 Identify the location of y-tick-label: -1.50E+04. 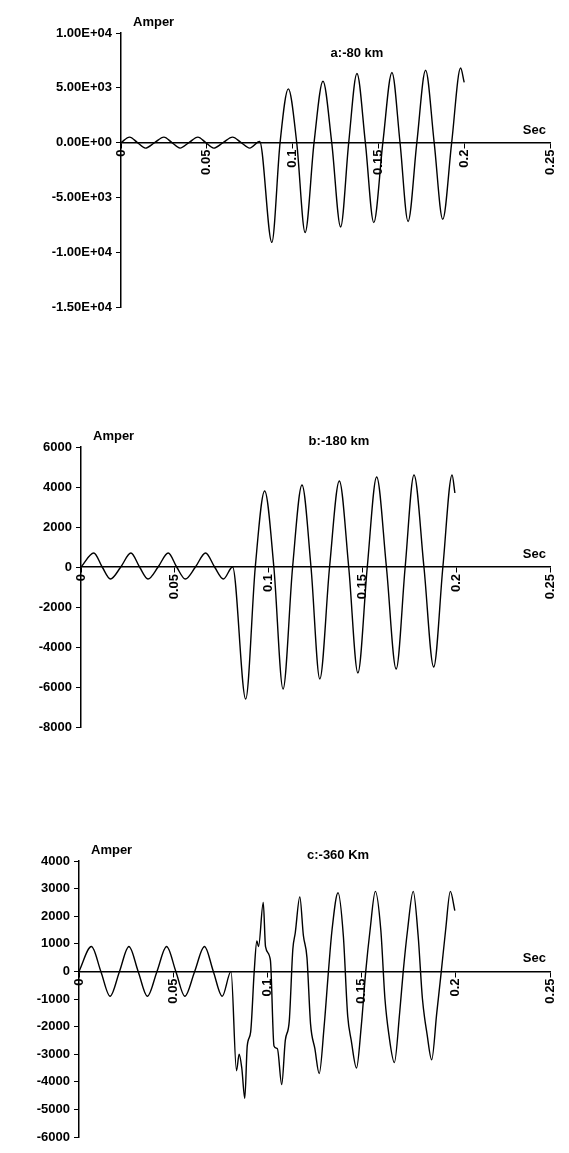
(82, 306).